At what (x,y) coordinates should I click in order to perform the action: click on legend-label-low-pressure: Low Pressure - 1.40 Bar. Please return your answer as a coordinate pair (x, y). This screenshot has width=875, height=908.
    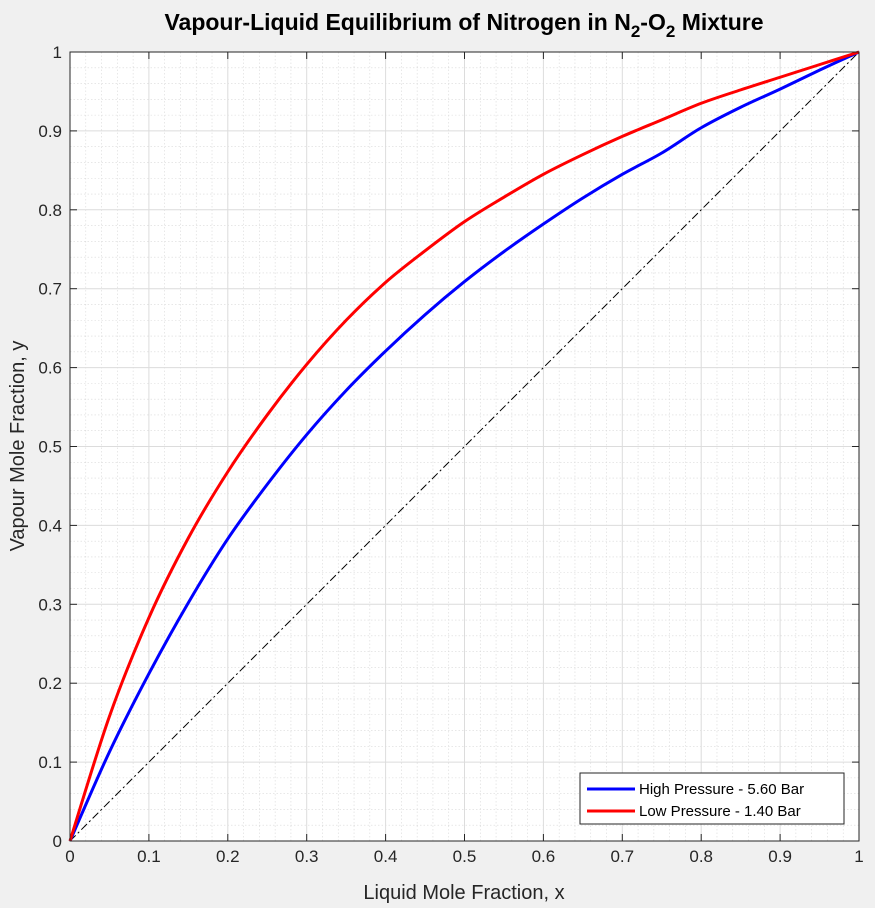
    Looking at the image, I should click on (720, 811).